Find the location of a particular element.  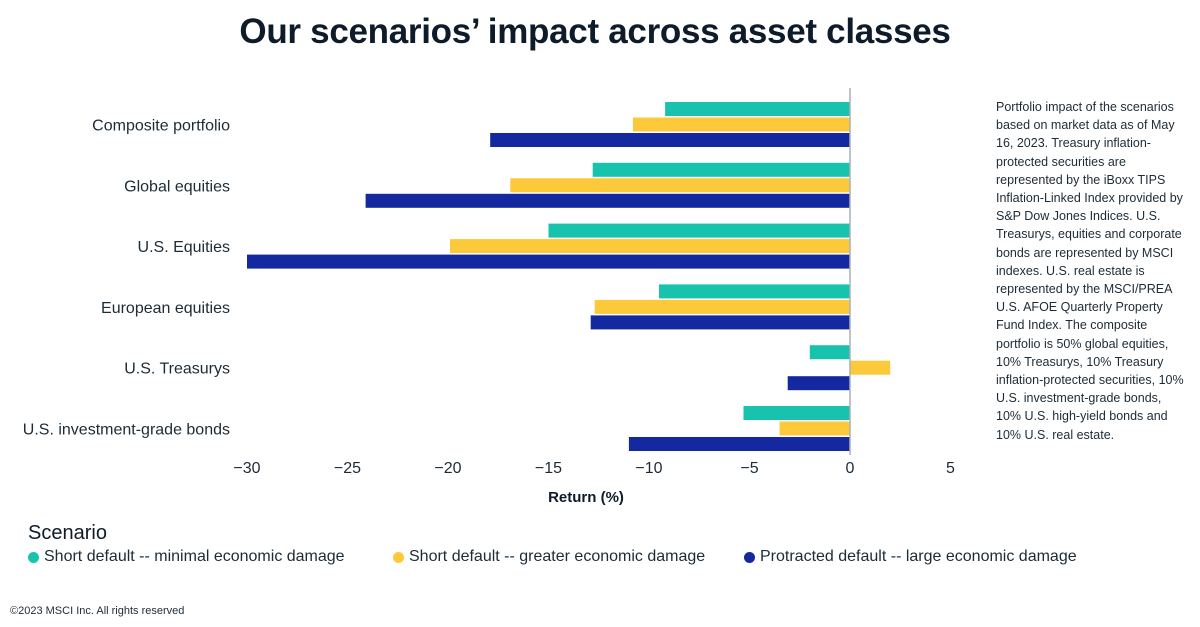

x-tick-label: −15 is located at coordinates (548, 468).